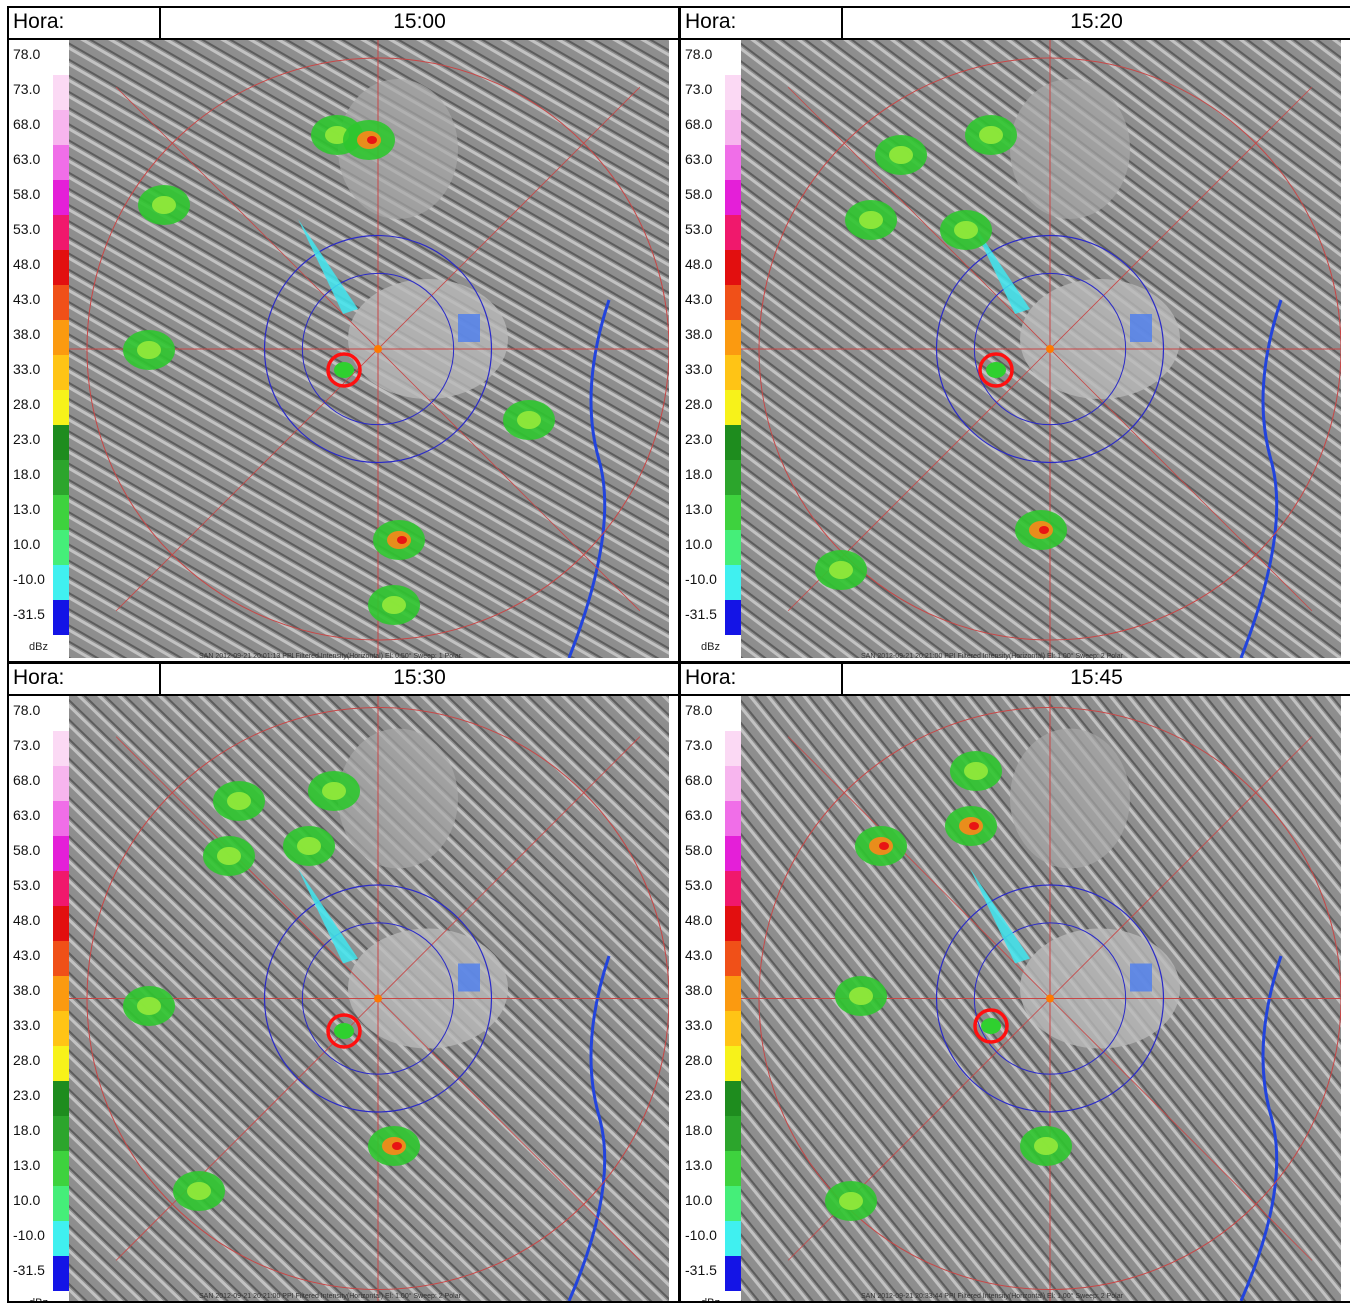 The width and height of the screenshot is (1357, 1309). What do you see at coordinates (27, 710) in the screenshot?
I see `legend-value: 78.0` at bounding box center [27, 710].